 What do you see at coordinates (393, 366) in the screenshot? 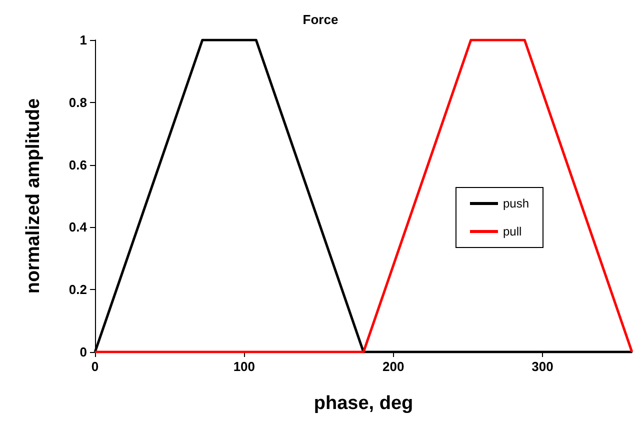
I see `x-tick-label: 200` at bounding box center [393, 366].